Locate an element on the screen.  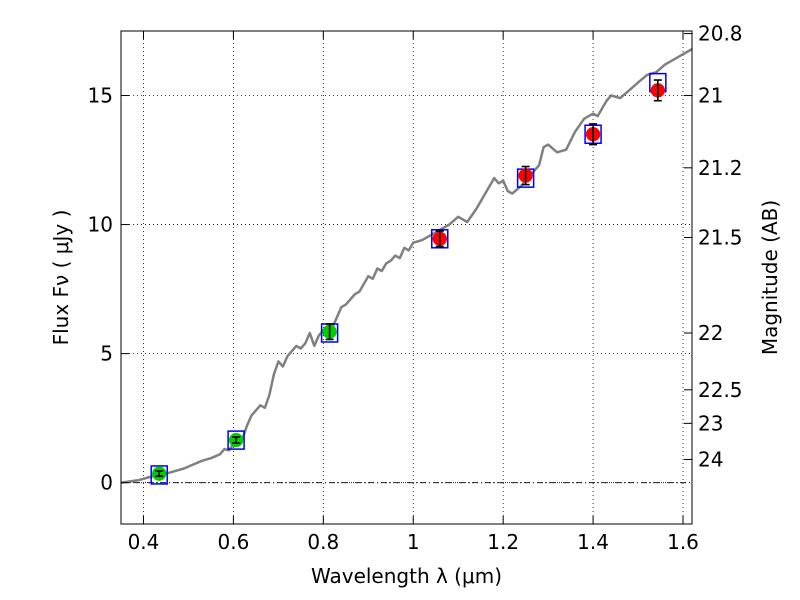
right-tick-label: 21.5 is located at coordinates (720, 237).